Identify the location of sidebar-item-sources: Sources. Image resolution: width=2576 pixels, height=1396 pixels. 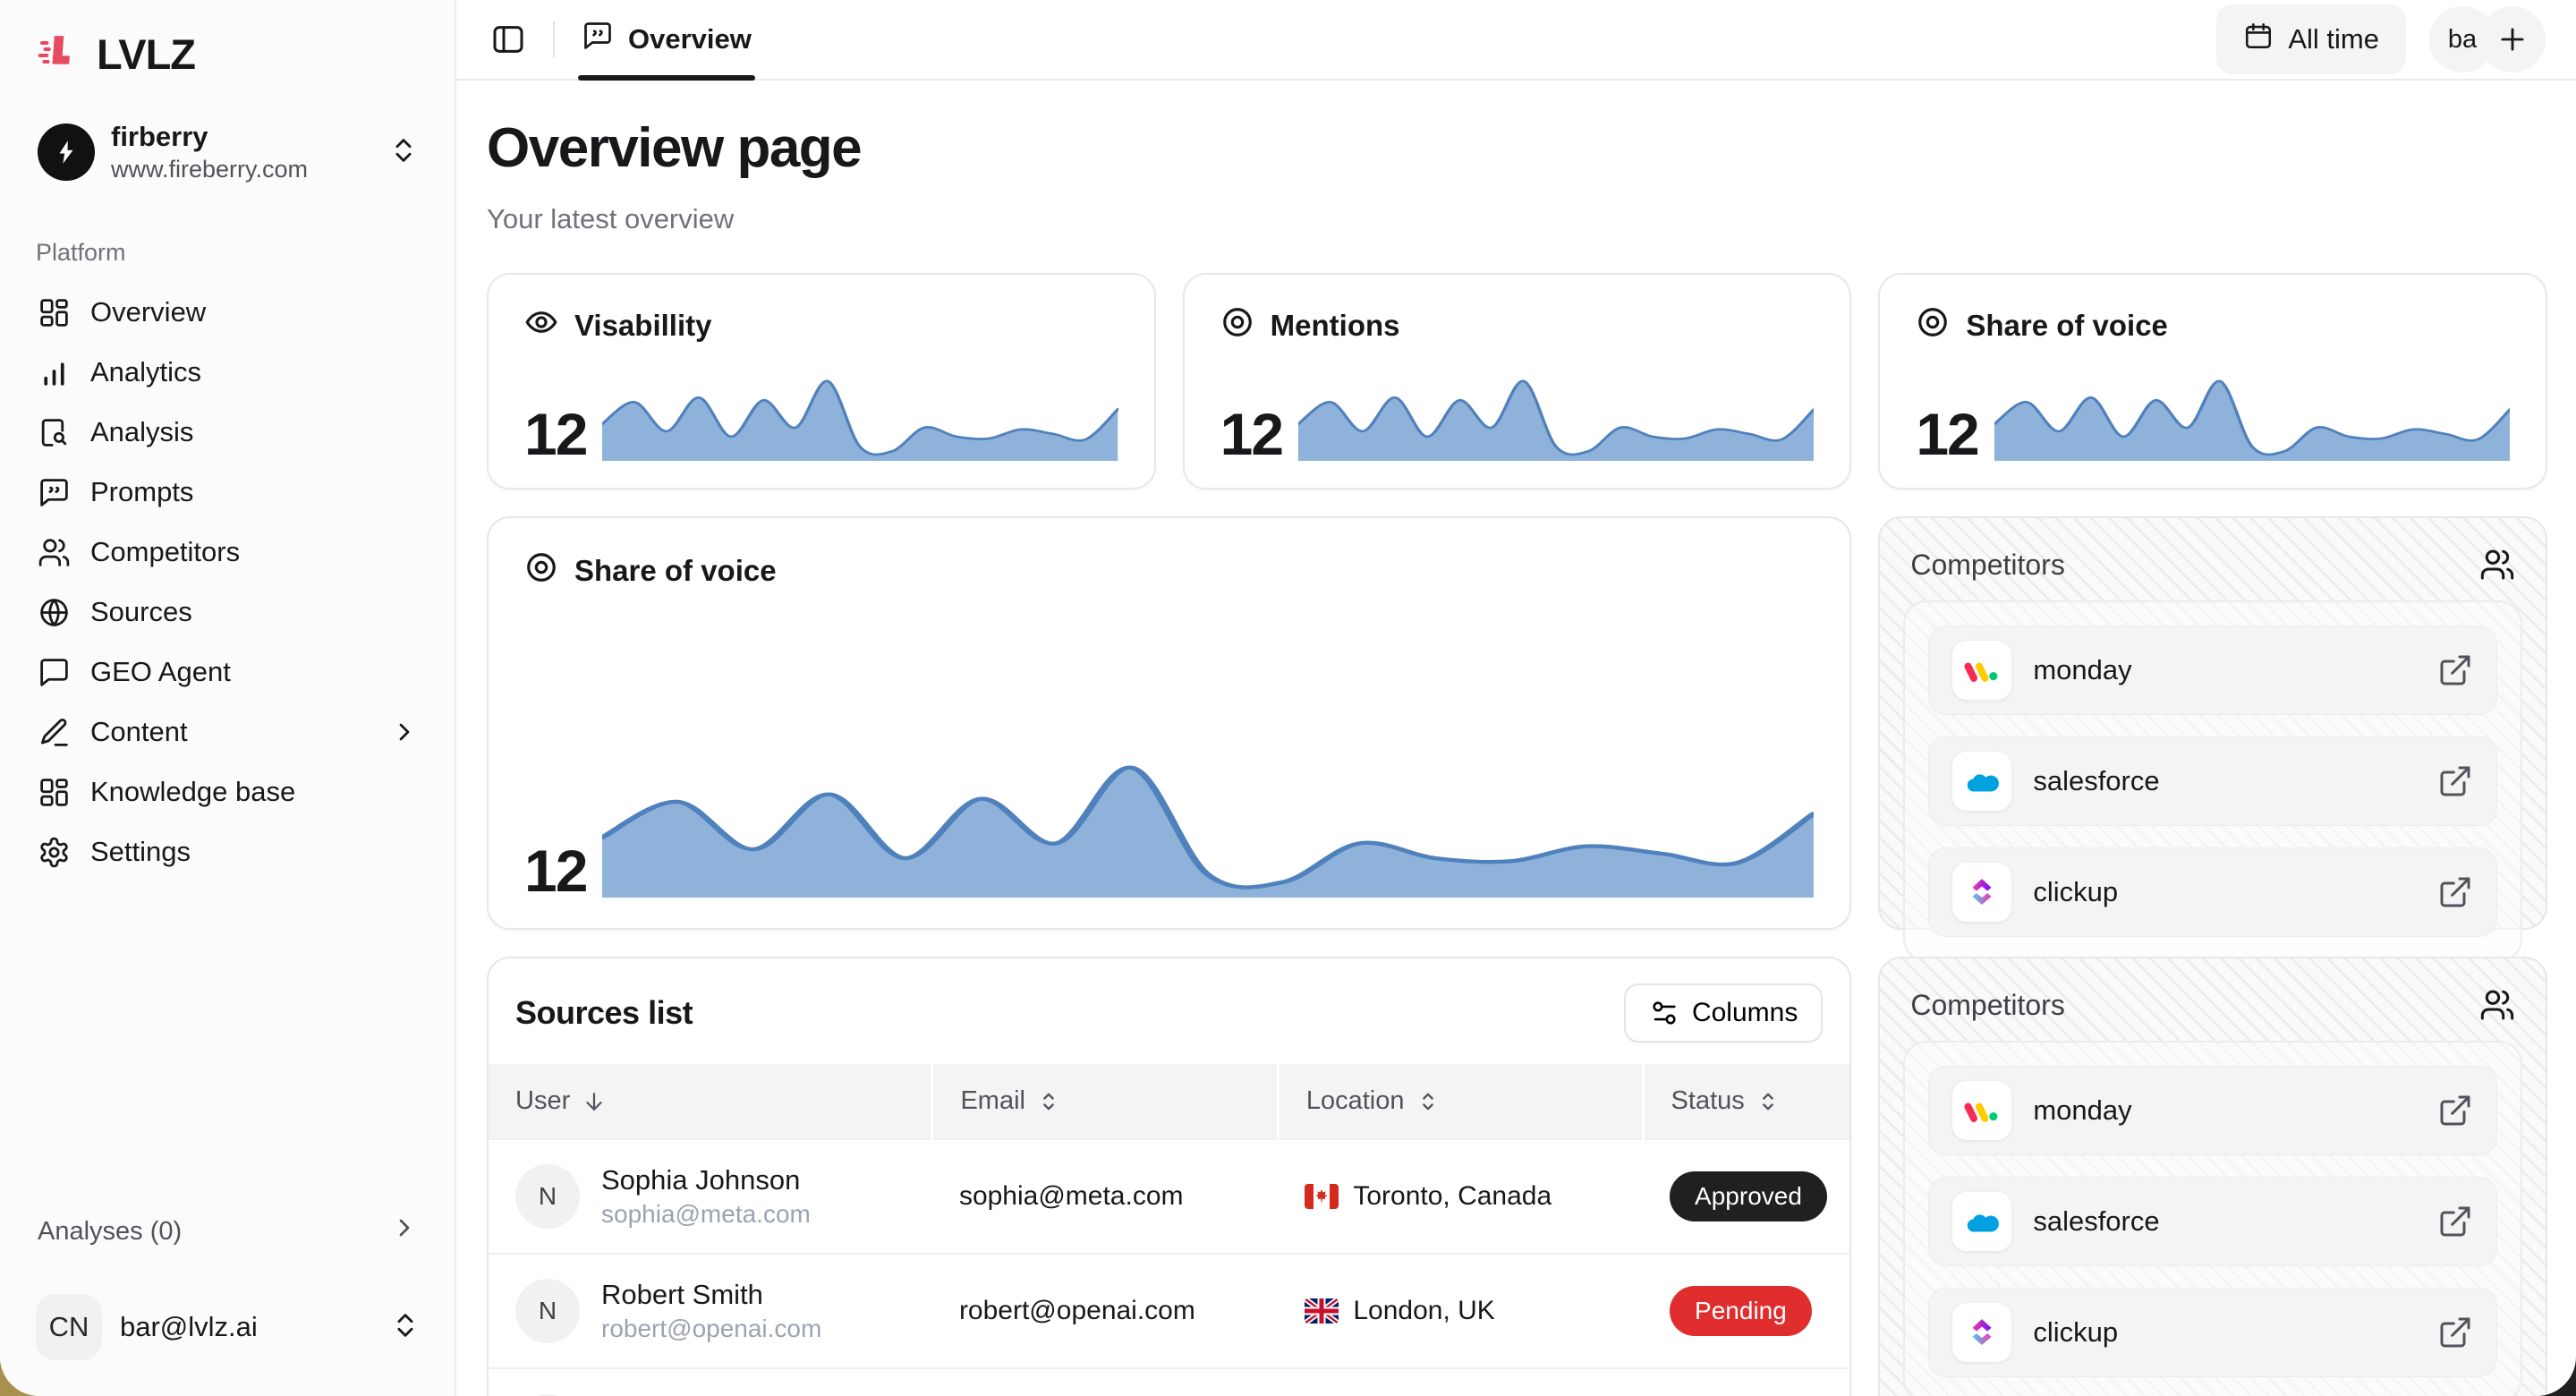
(228, 613).